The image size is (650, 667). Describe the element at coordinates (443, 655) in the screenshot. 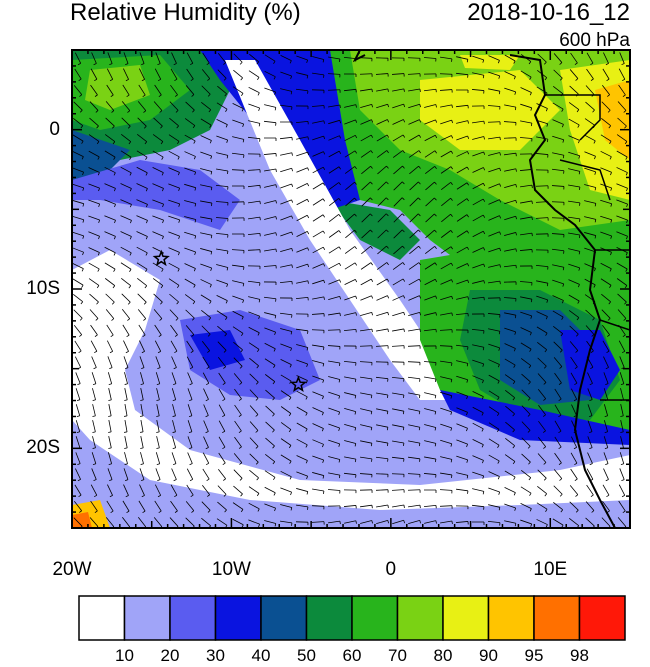

I see `colorbar-label: 80` at that location.